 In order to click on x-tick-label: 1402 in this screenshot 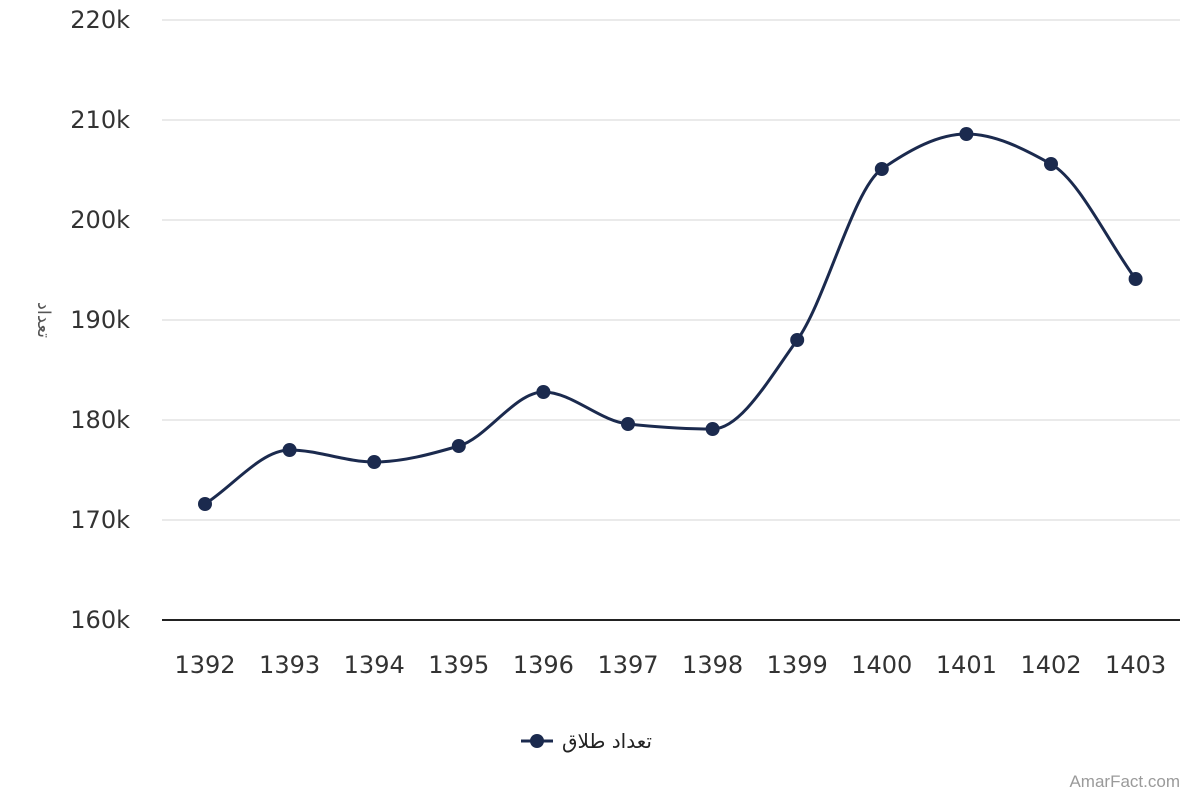, I will do `click(1050, 665)`.